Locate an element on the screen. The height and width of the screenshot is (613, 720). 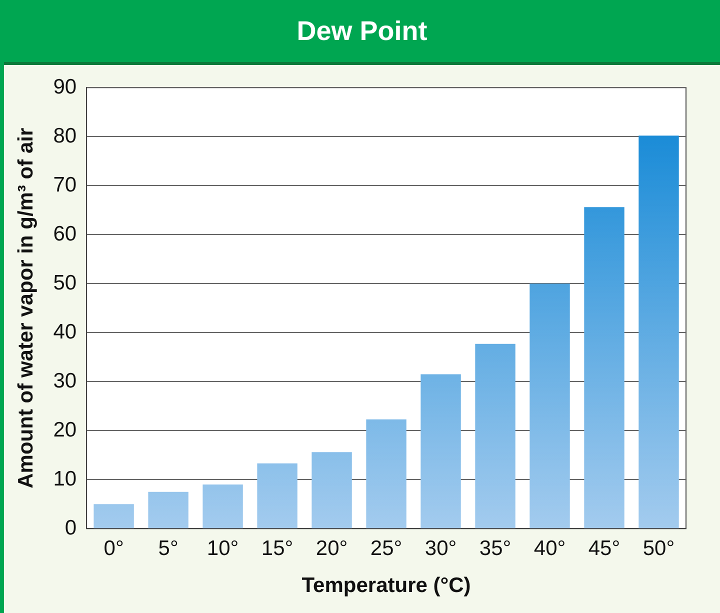
x-tick-label: 40° is located at coordinates (550, 548).